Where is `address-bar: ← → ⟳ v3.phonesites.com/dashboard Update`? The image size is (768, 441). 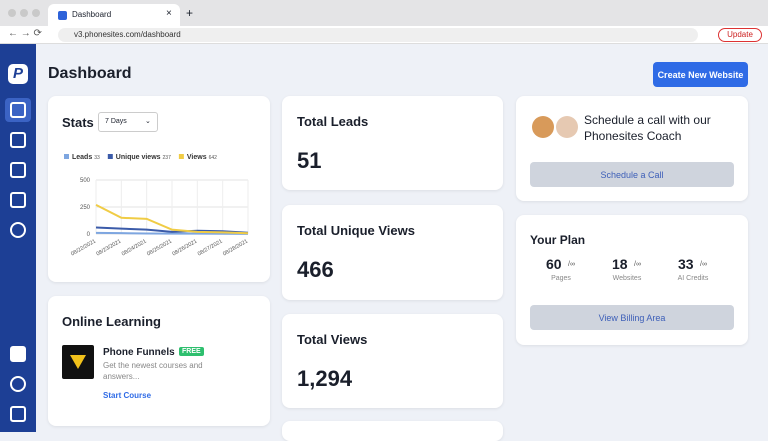
address-bar: ← → ⟳ v3.phonesites.com/dashboard Update is located at coordinates (384, 35).